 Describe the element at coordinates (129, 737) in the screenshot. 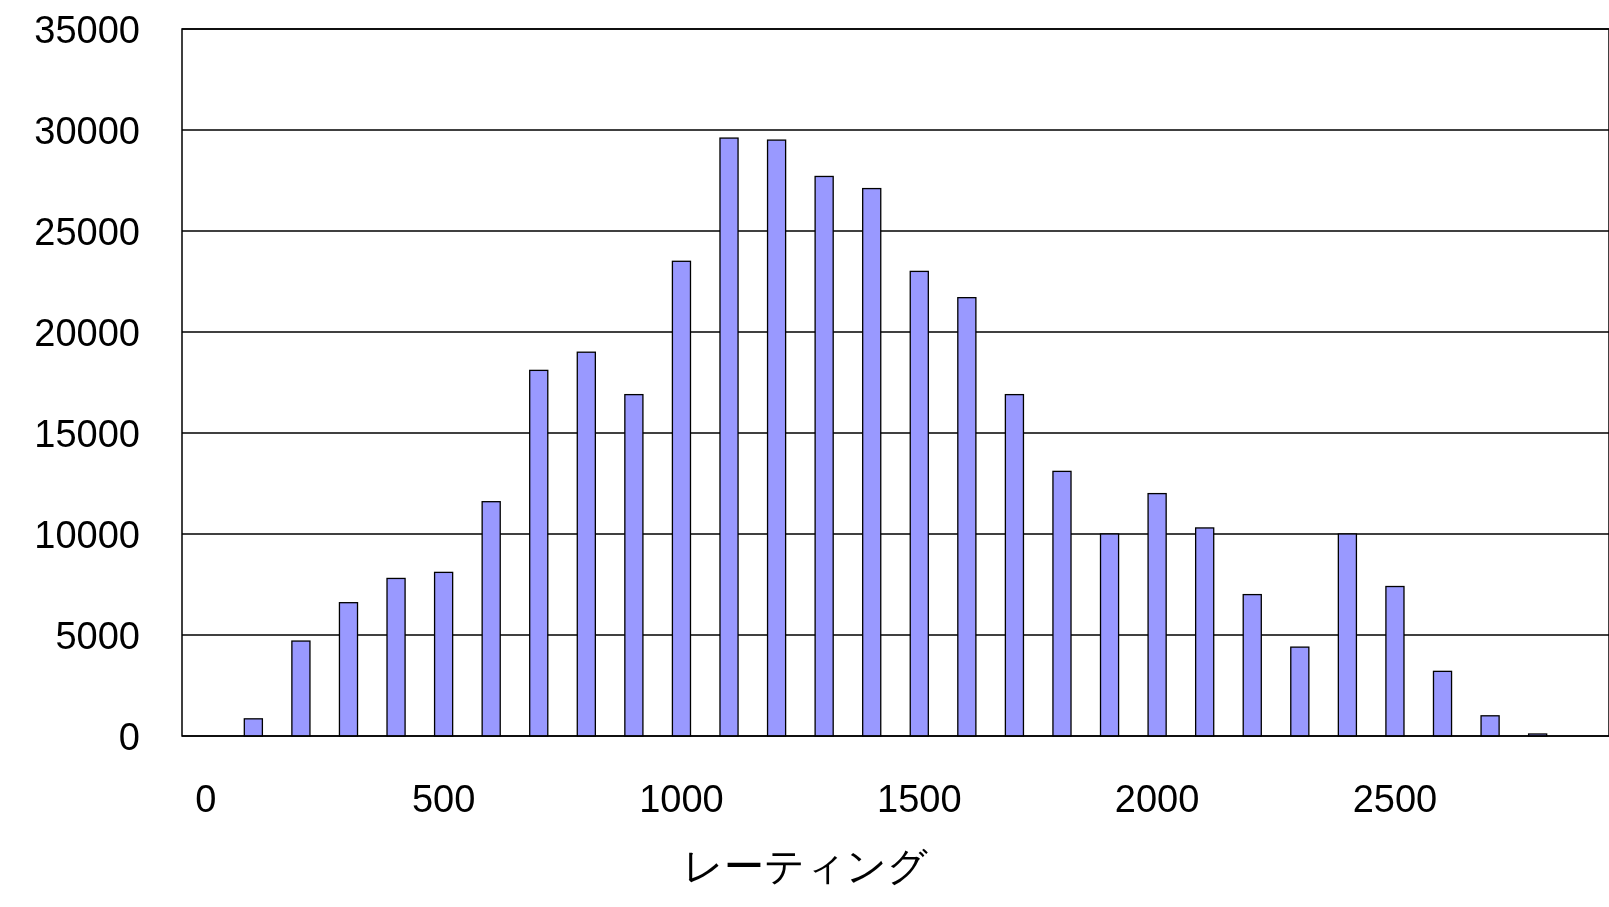

I see `y-tick-label: 0` at that location.